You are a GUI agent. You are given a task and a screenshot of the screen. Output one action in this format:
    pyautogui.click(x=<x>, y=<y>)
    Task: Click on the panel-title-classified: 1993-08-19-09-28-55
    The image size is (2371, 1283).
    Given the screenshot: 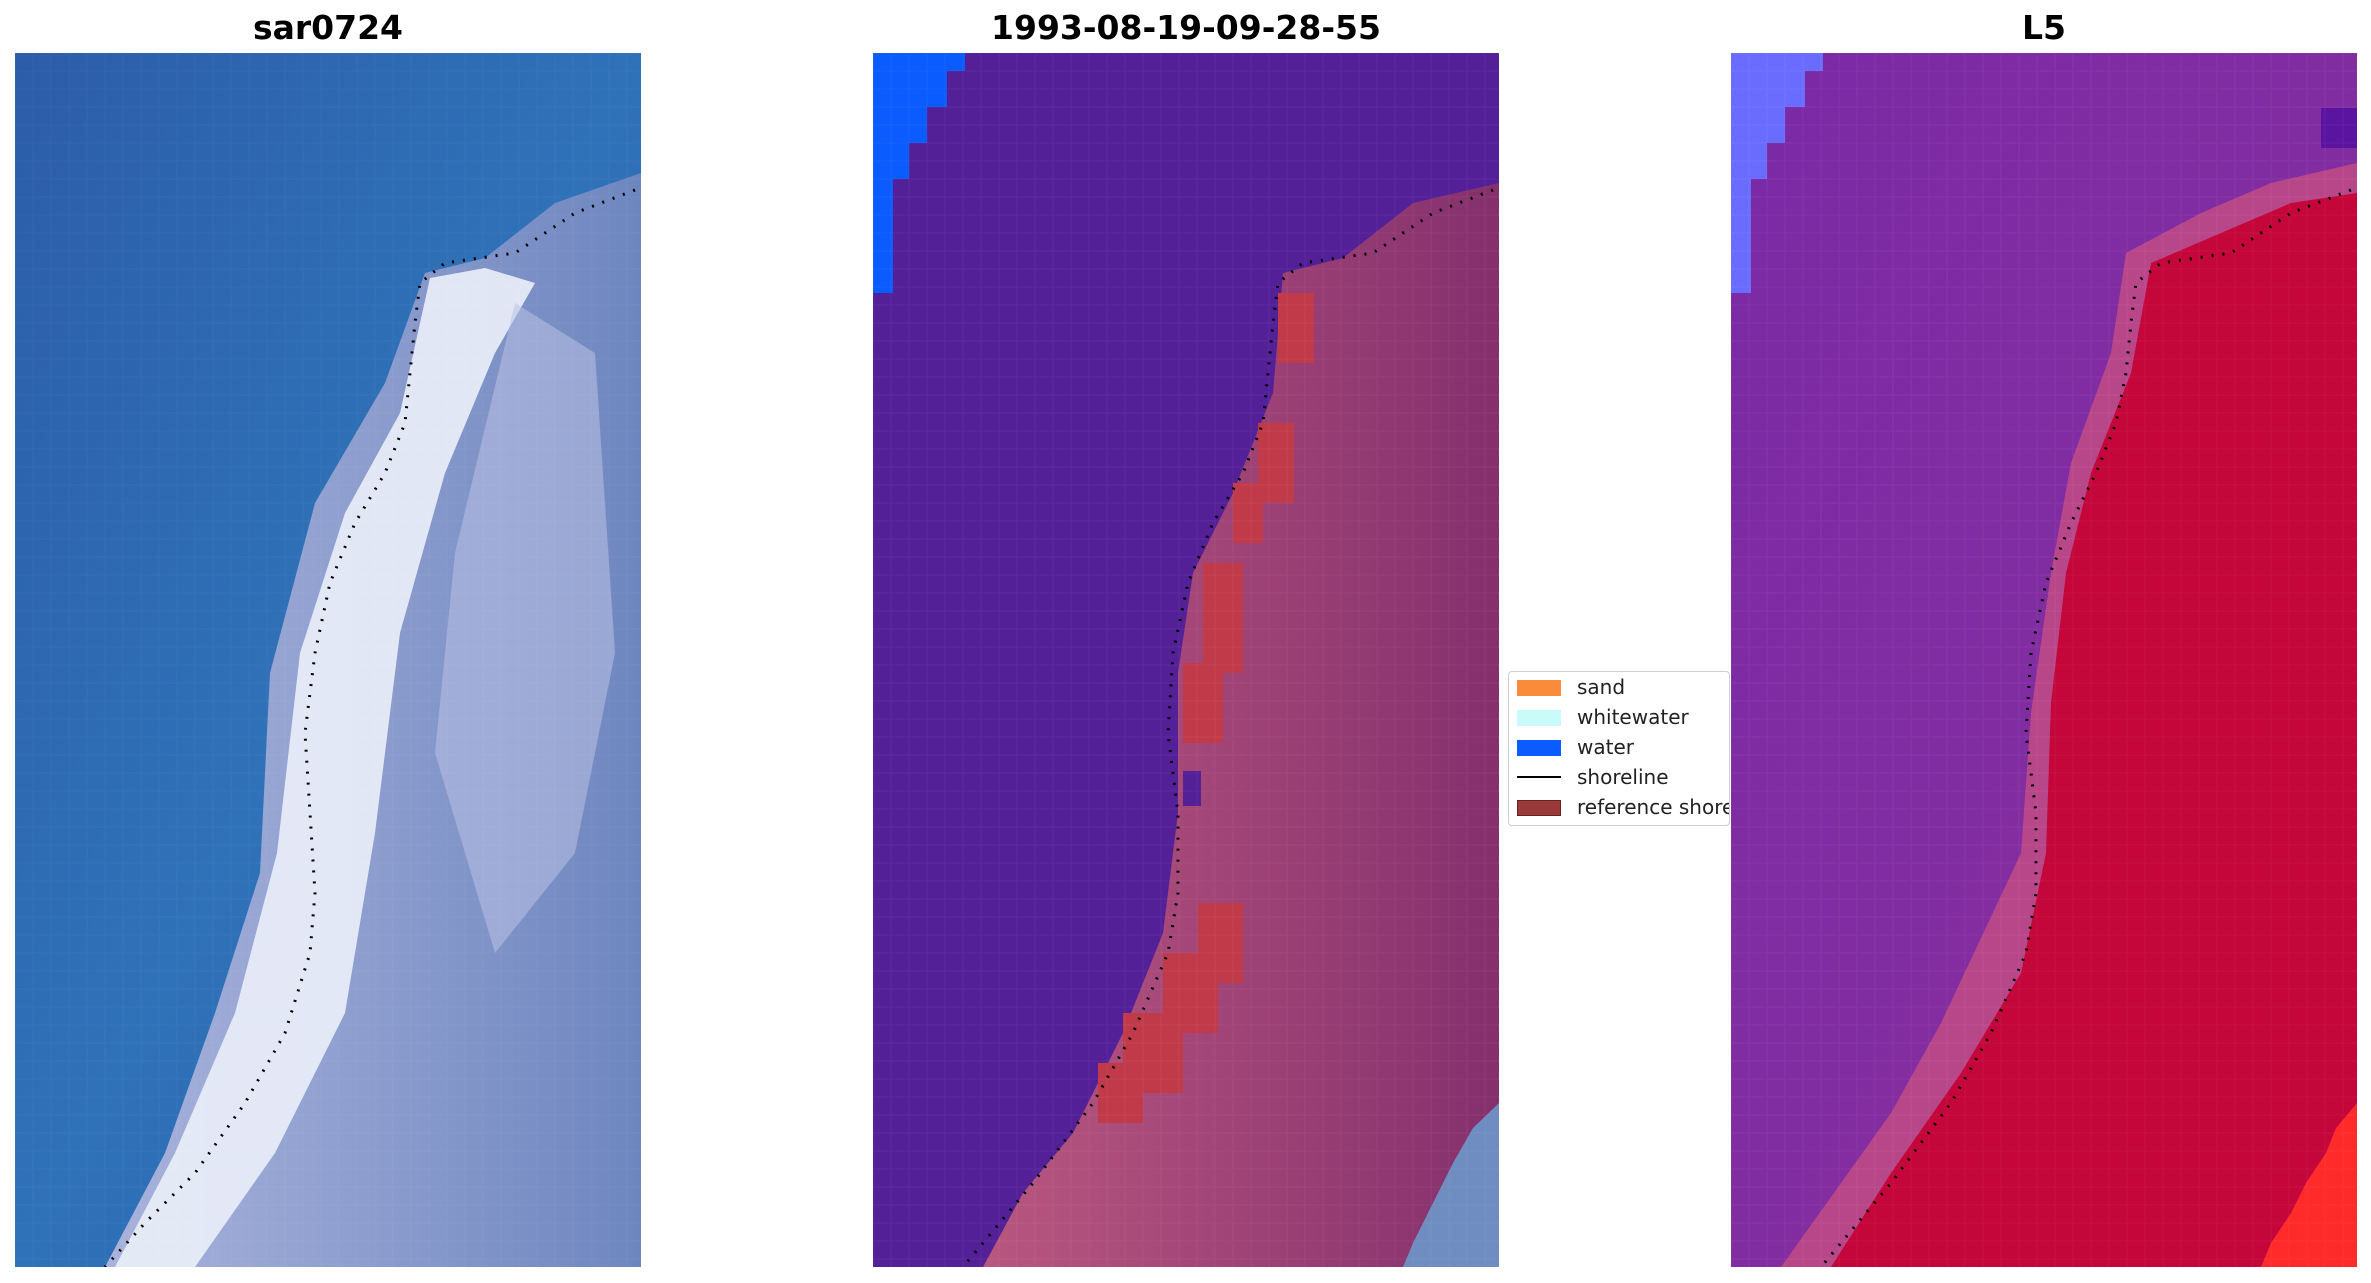 What is the action you would take?
    pyautogui.click(x=1186, y=27)
    